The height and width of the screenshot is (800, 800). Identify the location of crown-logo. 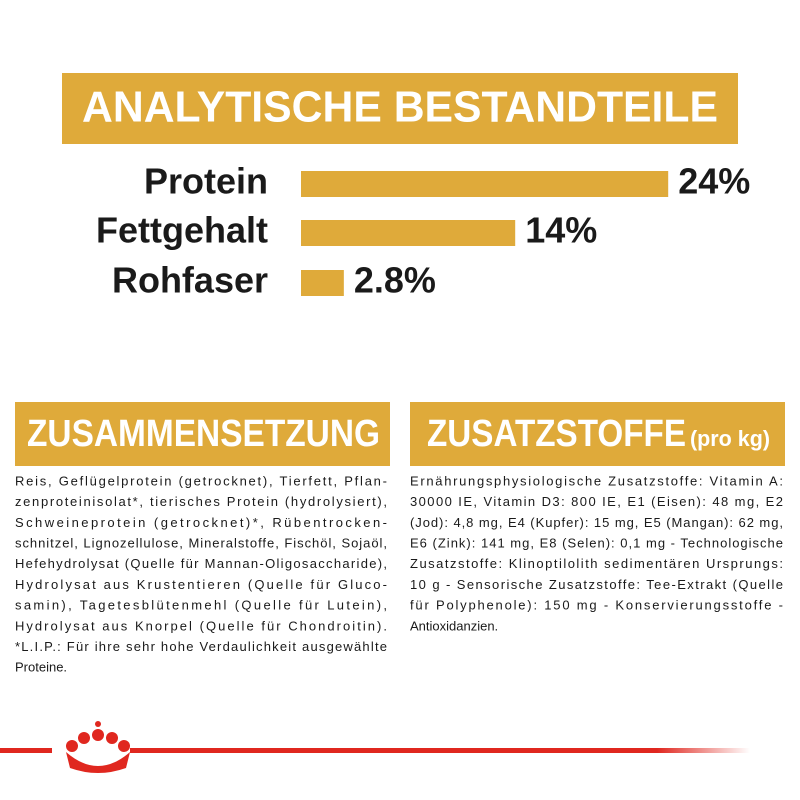
(98, 747).